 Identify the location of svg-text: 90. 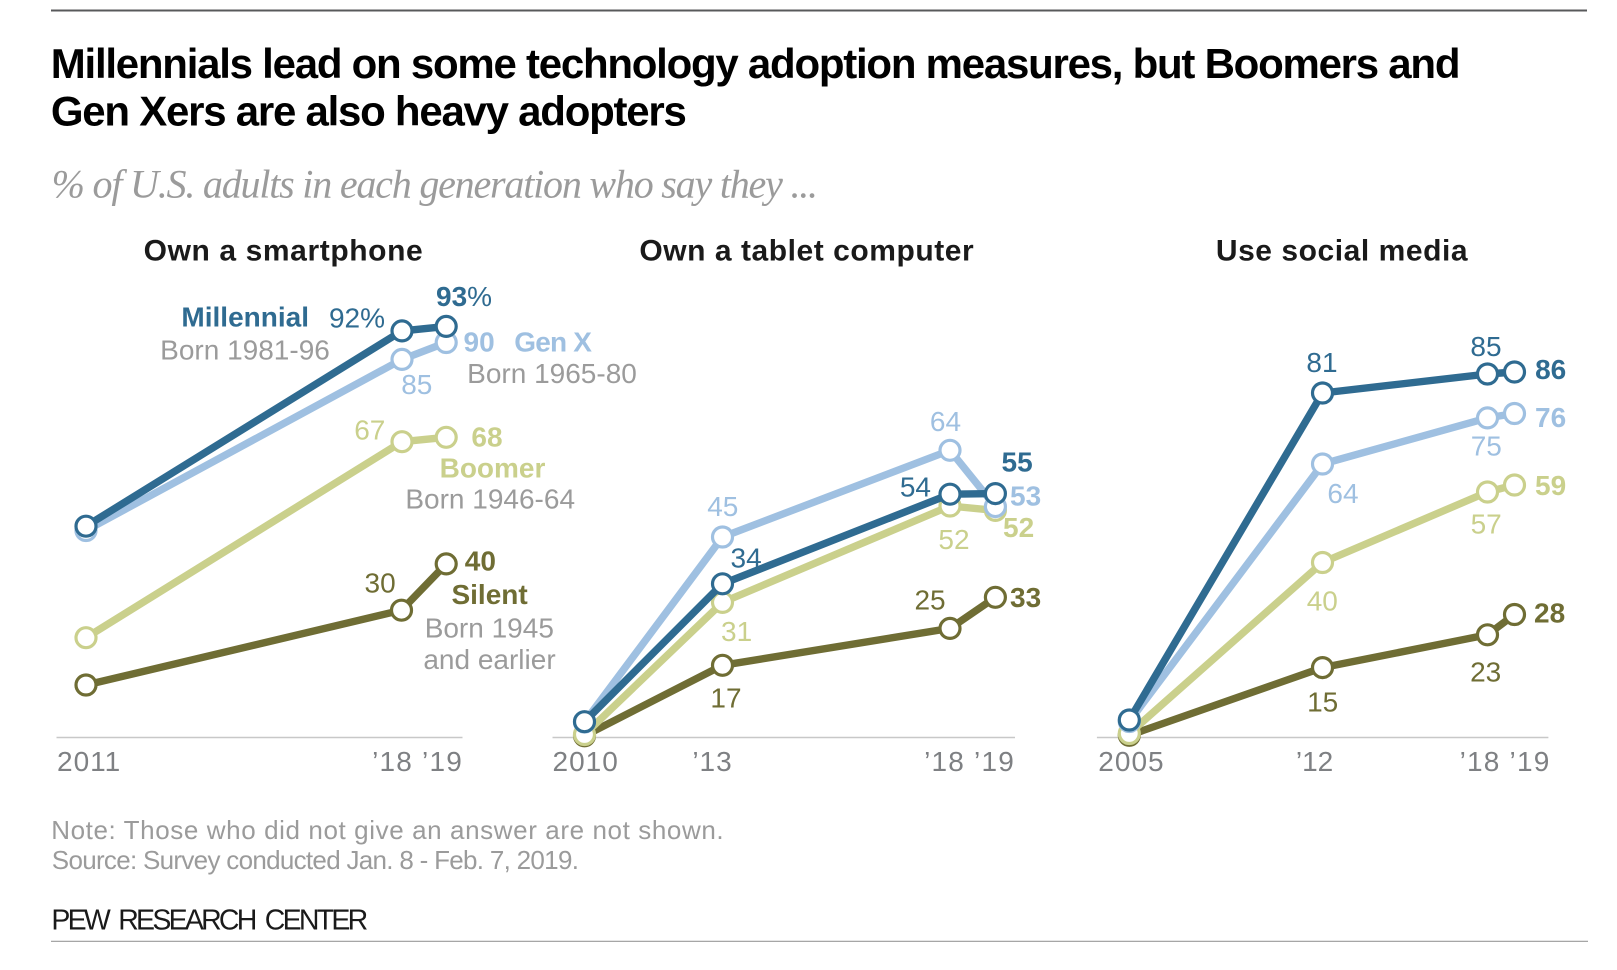
(479, 341).